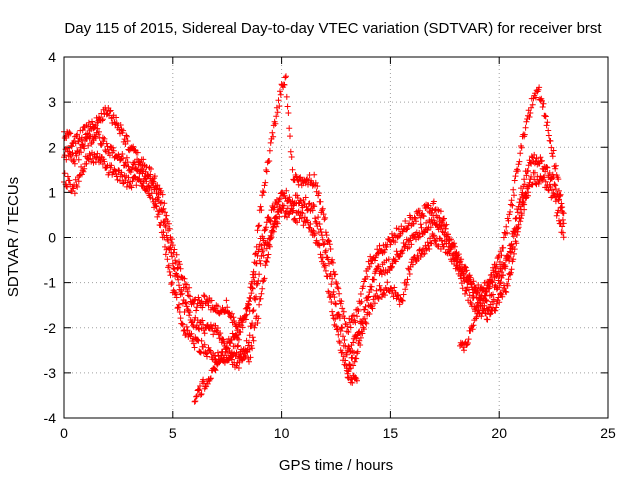 This screenshot has height=480, width=640. I want to click on x-tick-label: 15, so click(391, 433).